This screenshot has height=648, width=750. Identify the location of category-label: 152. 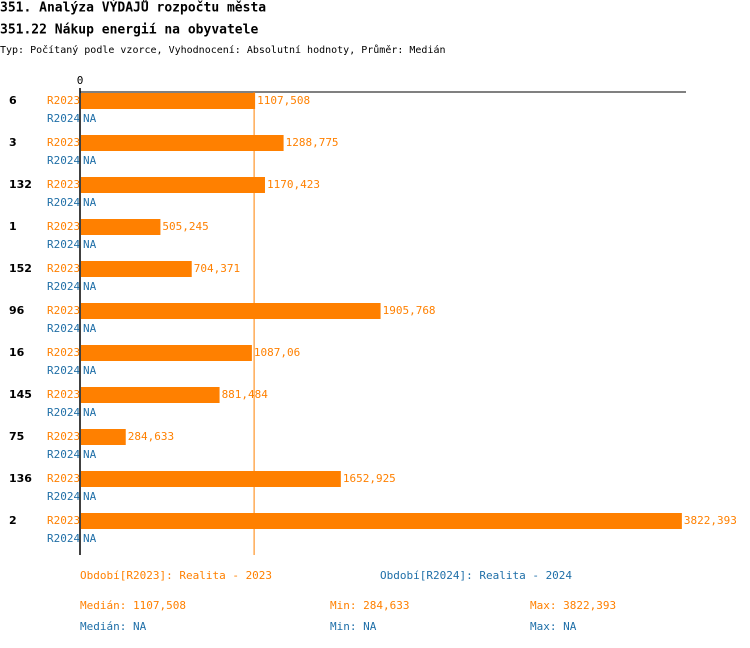
(20, 268).